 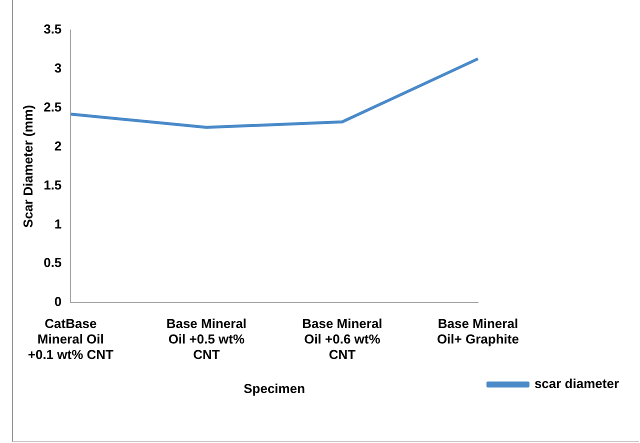 I want to click on x-tick-label: Base Mineral Oil +0.5 wt% CNT, so click(x=206, y=339).